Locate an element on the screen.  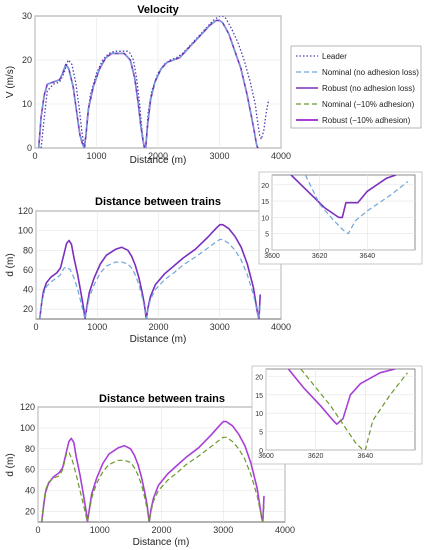
legend-label-leader: Leader is located at coordinates (334, 56).